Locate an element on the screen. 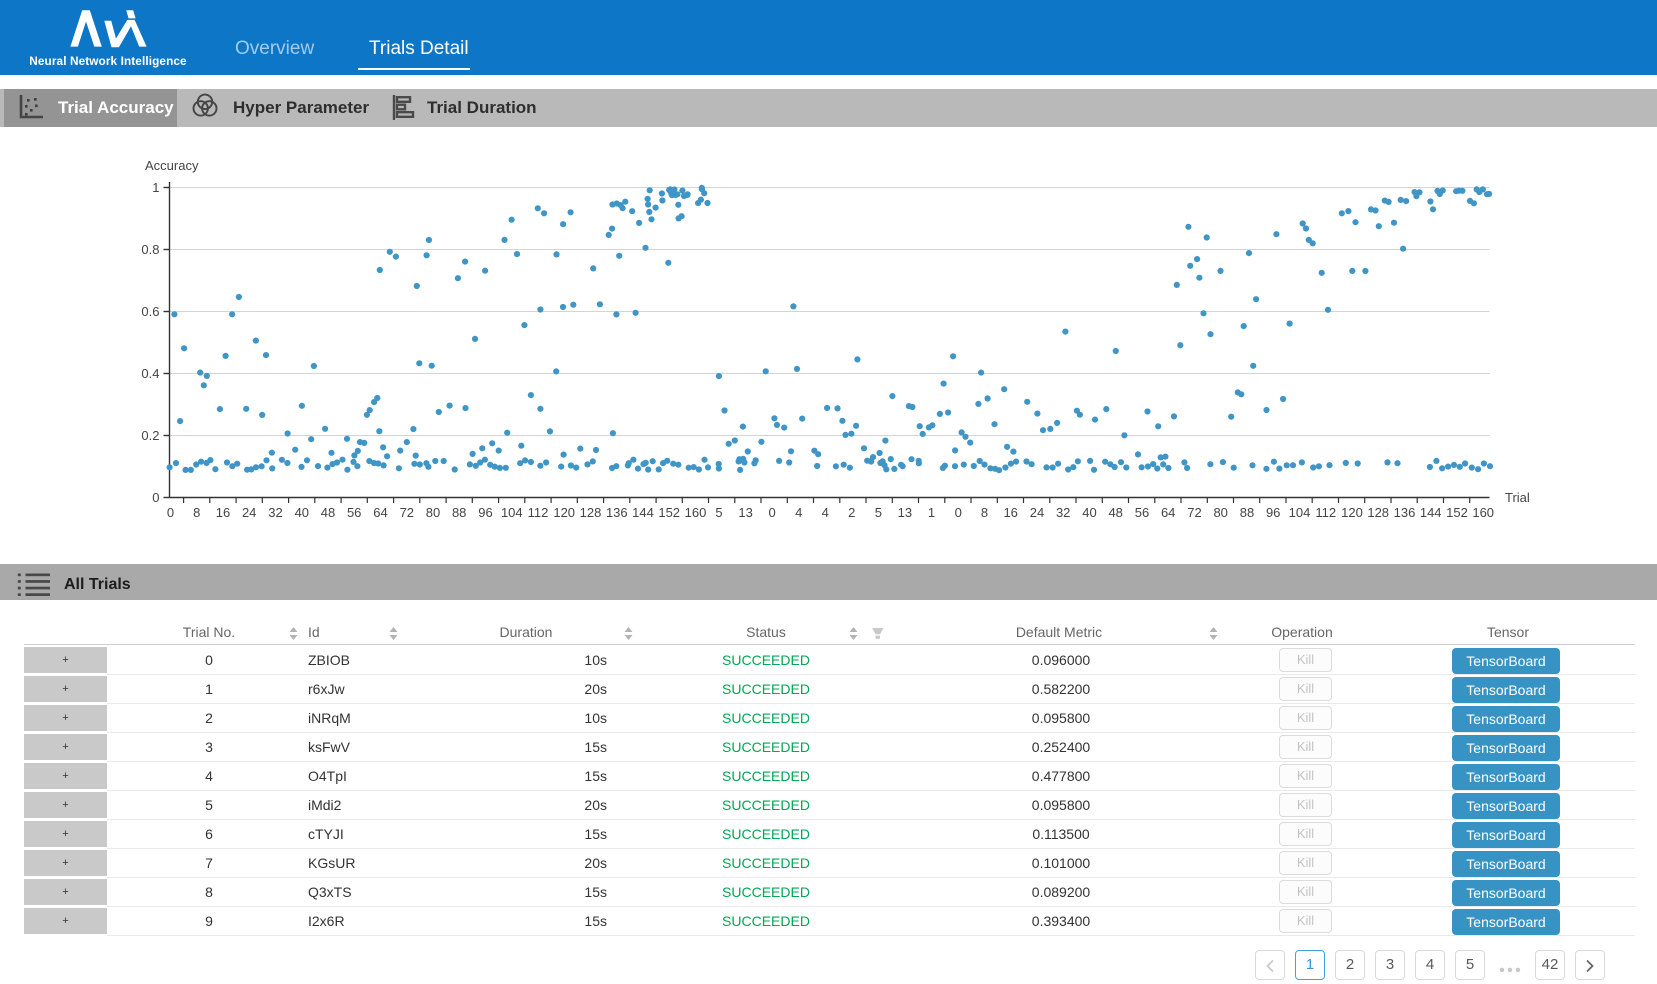 The width and height of the screenshot is (1657, 984). svg-text: Accuracy is located at coordinates (172, 165).